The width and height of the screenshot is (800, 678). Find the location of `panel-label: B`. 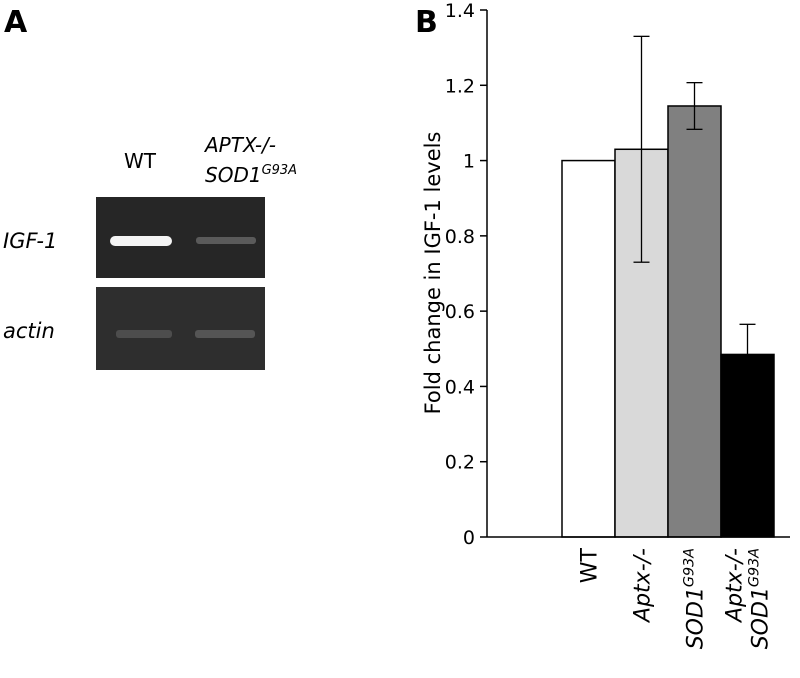

panel-label: B is located at coordinates (426, 22).